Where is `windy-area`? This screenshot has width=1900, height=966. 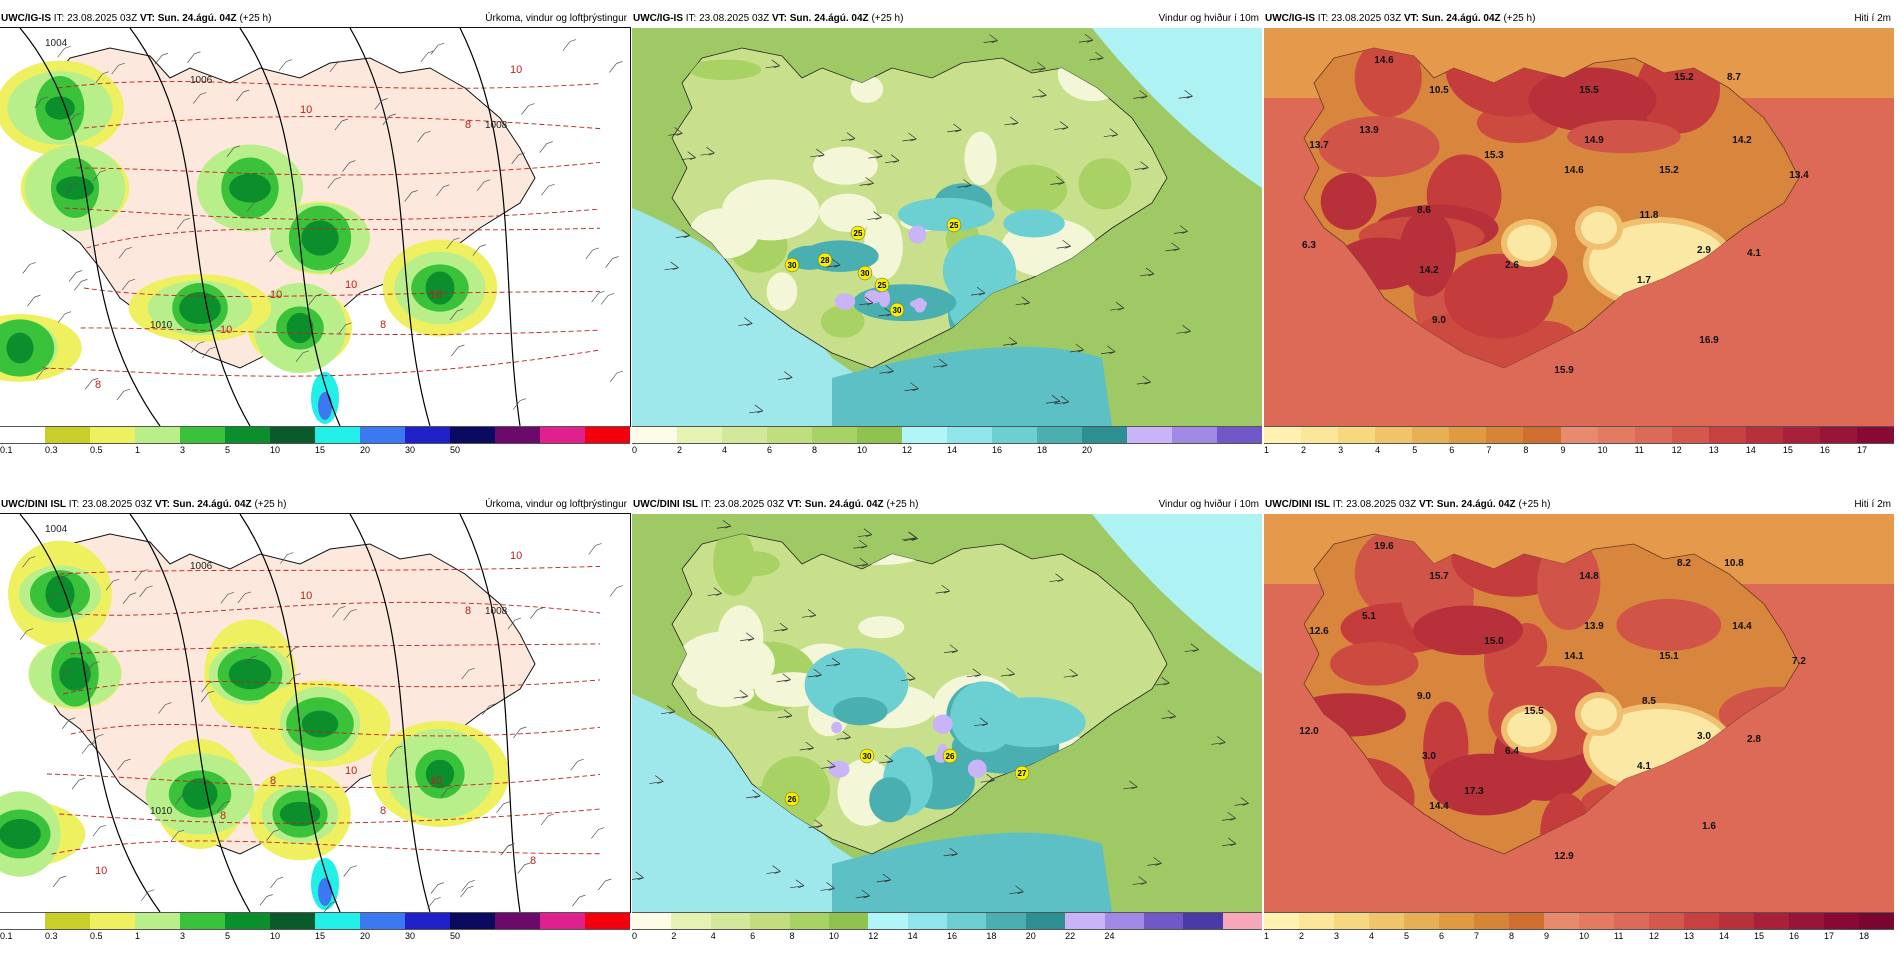 windy-area is located at coordinates (890, 800).